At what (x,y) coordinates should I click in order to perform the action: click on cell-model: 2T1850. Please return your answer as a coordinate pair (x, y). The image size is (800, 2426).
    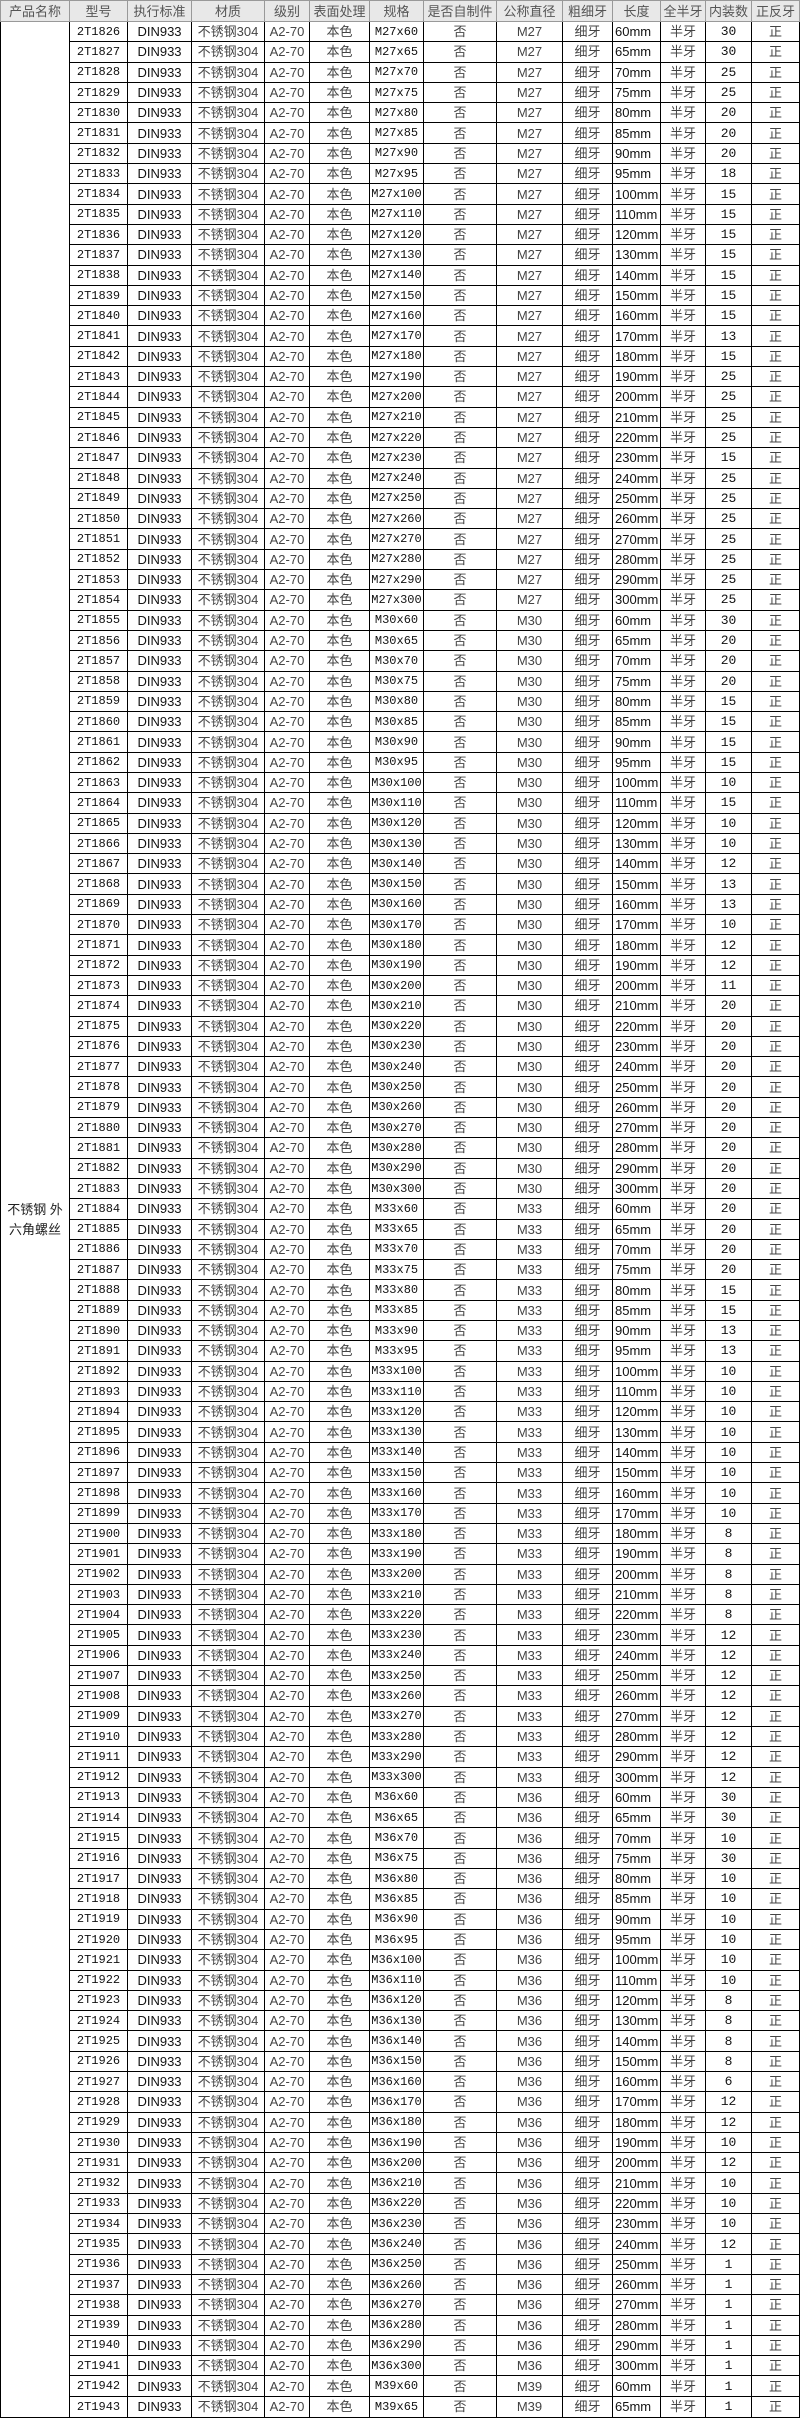
    Looking at the image, I should click on (98, 519).